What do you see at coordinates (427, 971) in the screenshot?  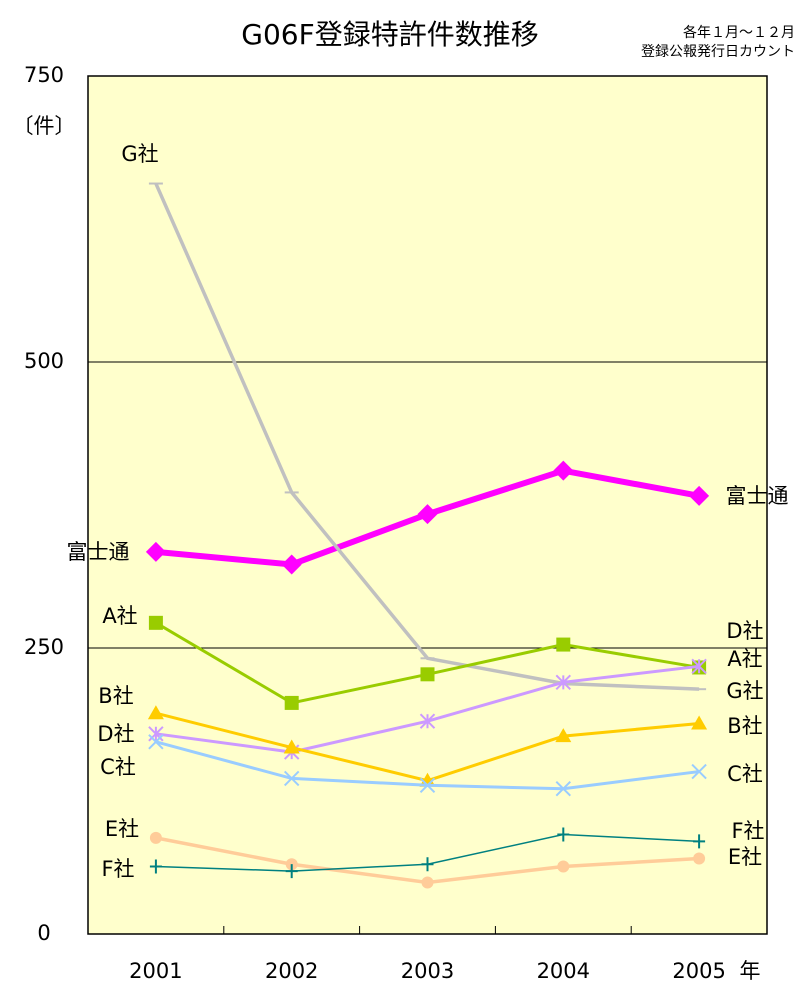 I see `x-tick-label: 2003` at bounding box center [427, 971].